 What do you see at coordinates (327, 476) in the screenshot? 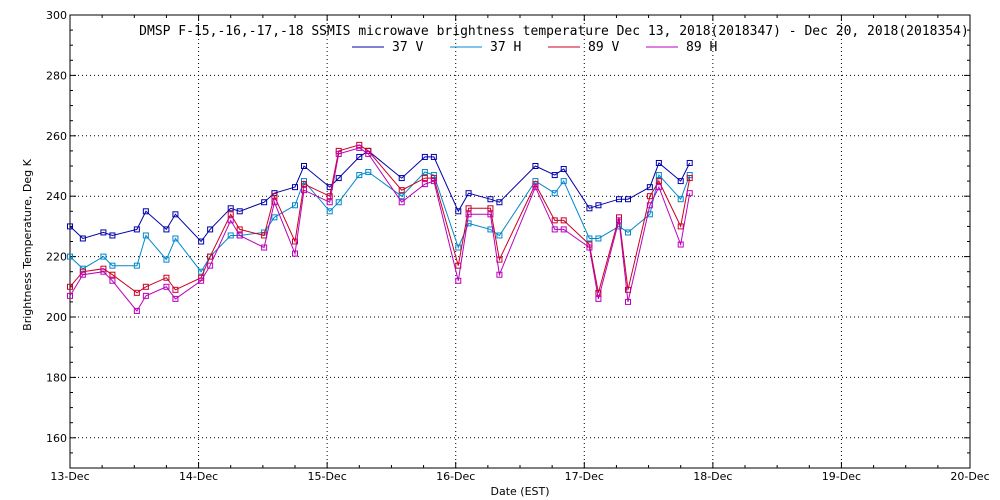
I see `x-tick-label: 15-Dec` at bounding box center [327, 476].